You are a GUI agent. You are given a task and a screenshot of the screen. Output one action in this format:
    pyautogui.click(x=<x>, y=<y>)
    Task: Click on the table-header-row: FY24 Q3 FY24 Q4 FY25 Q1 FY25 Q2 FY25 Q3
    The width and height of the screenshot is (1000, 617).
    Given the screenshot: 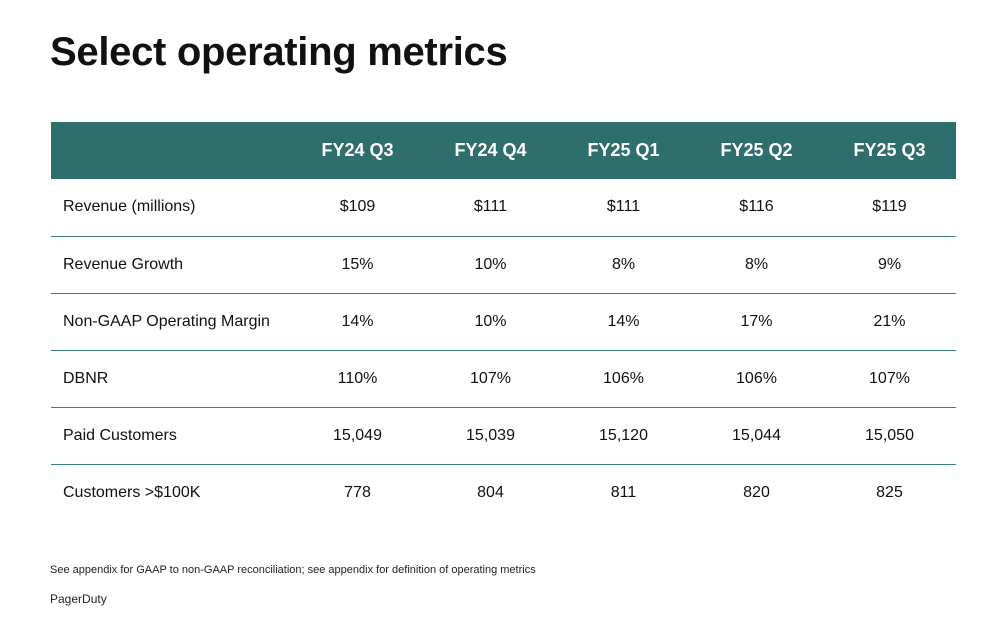 What is the action you would take?
    pyautogui.click(x=503, y=150)
    